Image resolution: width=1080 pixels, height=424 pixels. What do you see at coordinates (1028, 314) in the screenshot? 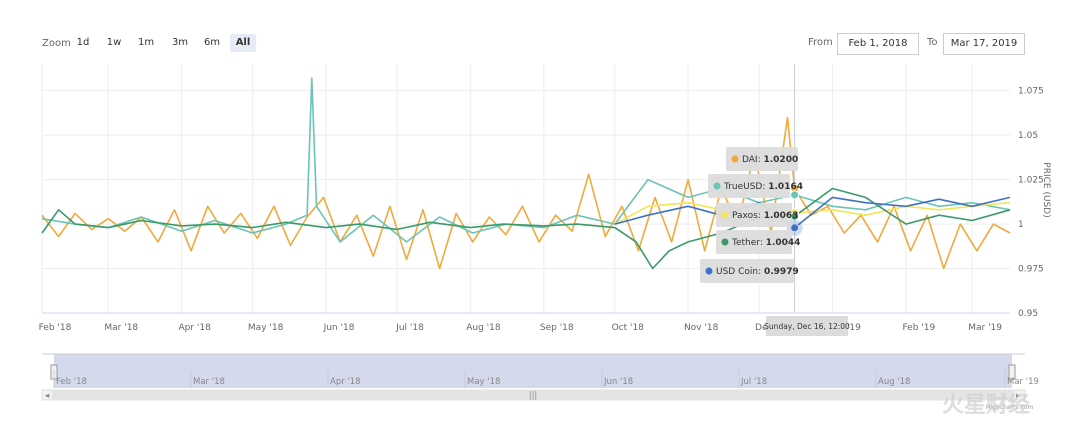
I see `y-tick-label: 0.95` at bounding box center [1028, 314].